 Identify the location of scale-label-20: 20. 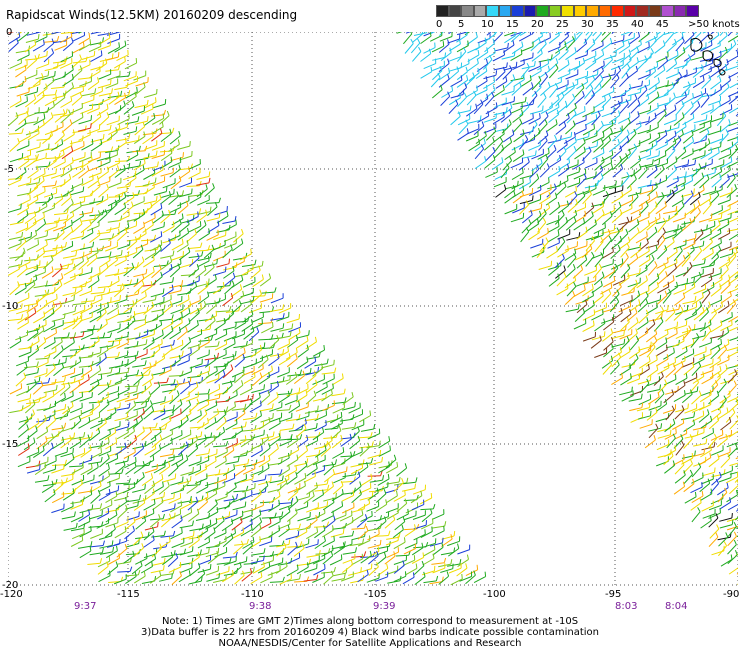
(537, 24).